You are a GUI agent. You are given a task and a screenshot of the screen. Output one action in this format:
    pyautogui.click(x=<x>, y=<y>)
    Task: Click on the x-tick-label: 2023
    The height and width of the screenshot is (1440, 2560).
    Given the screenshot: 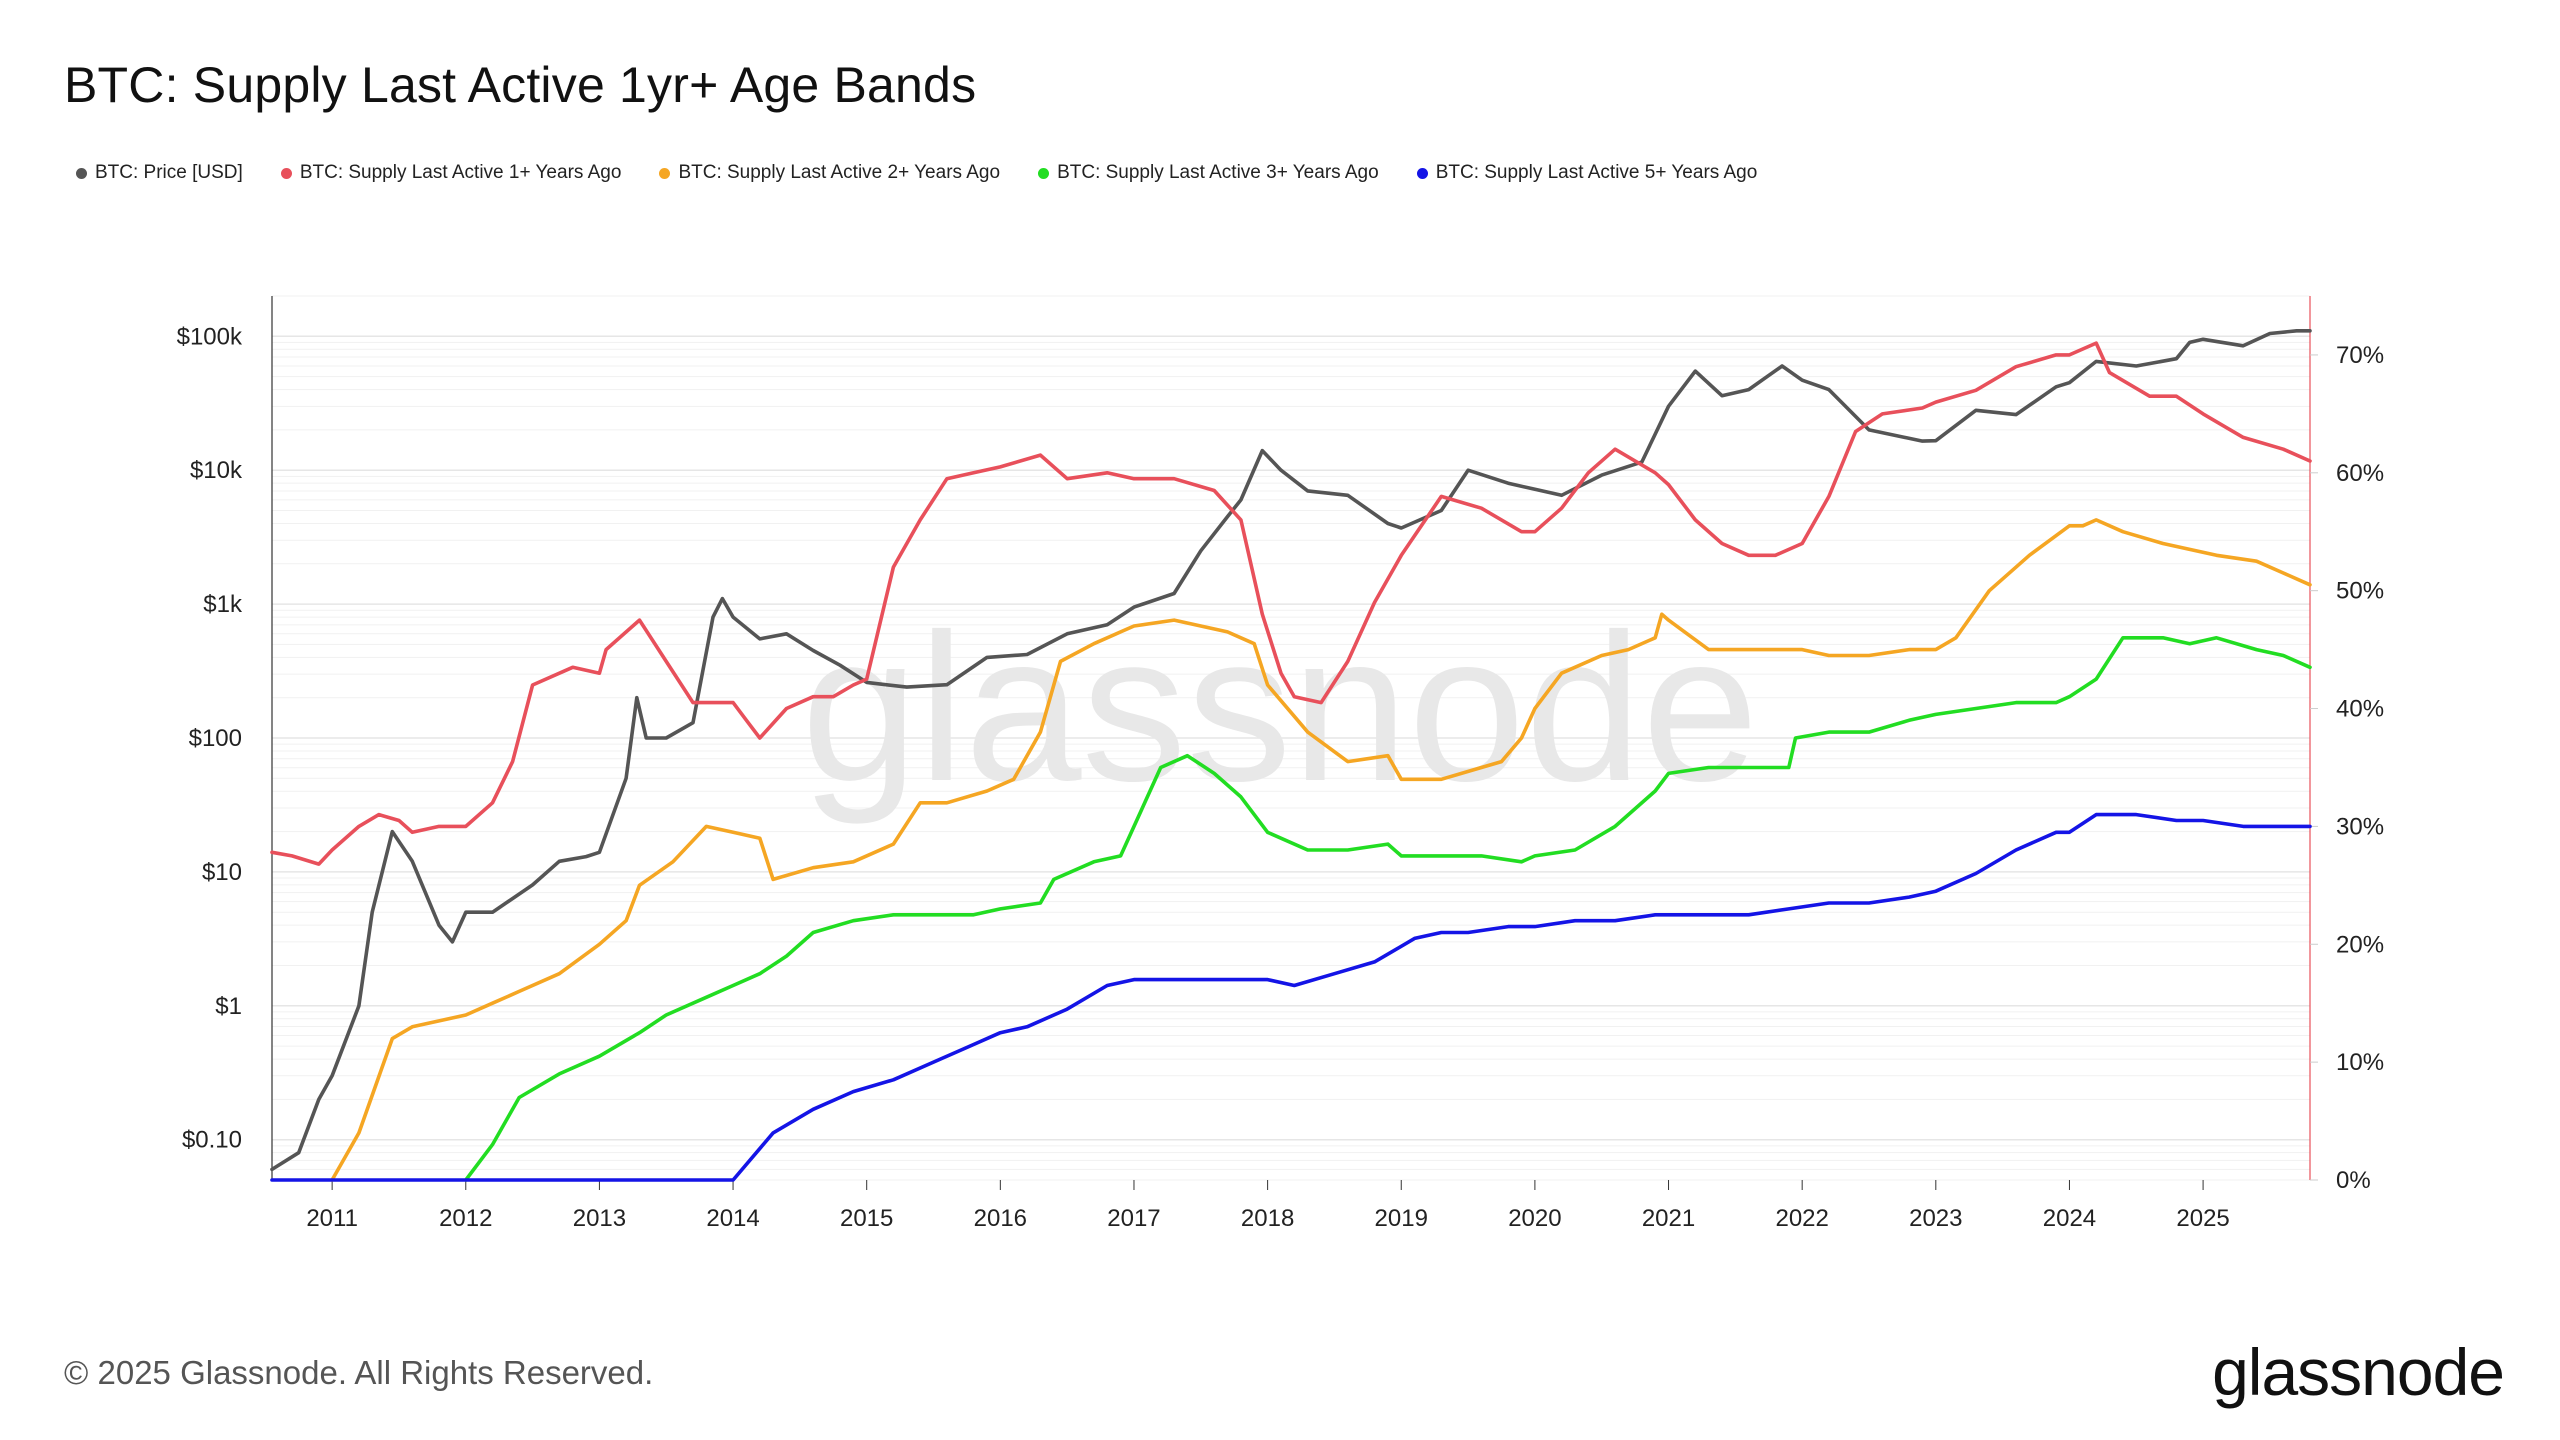 What is the action you would take?
    pyautogui.click(x=1935, y=1218)
    